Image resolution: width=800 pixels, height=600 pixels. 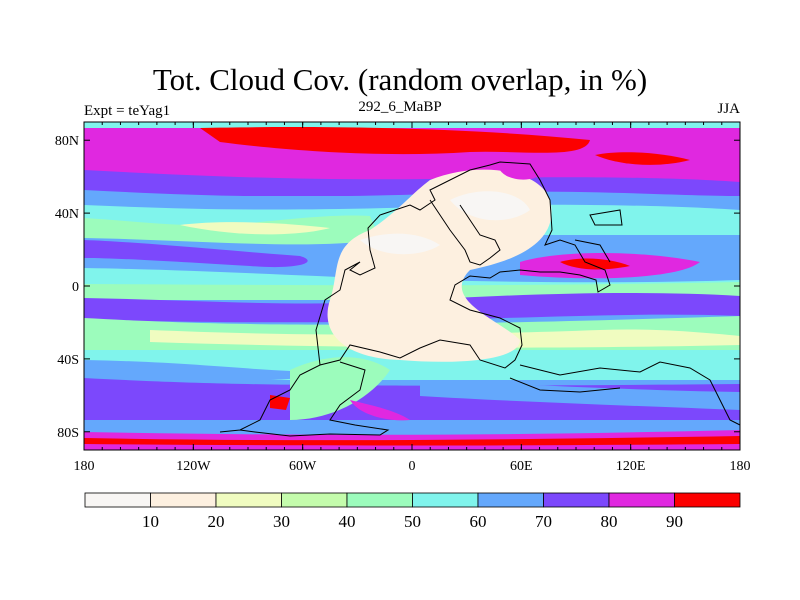 I want to click on lat-tick-label: 80N, so click(x=67, y=141).